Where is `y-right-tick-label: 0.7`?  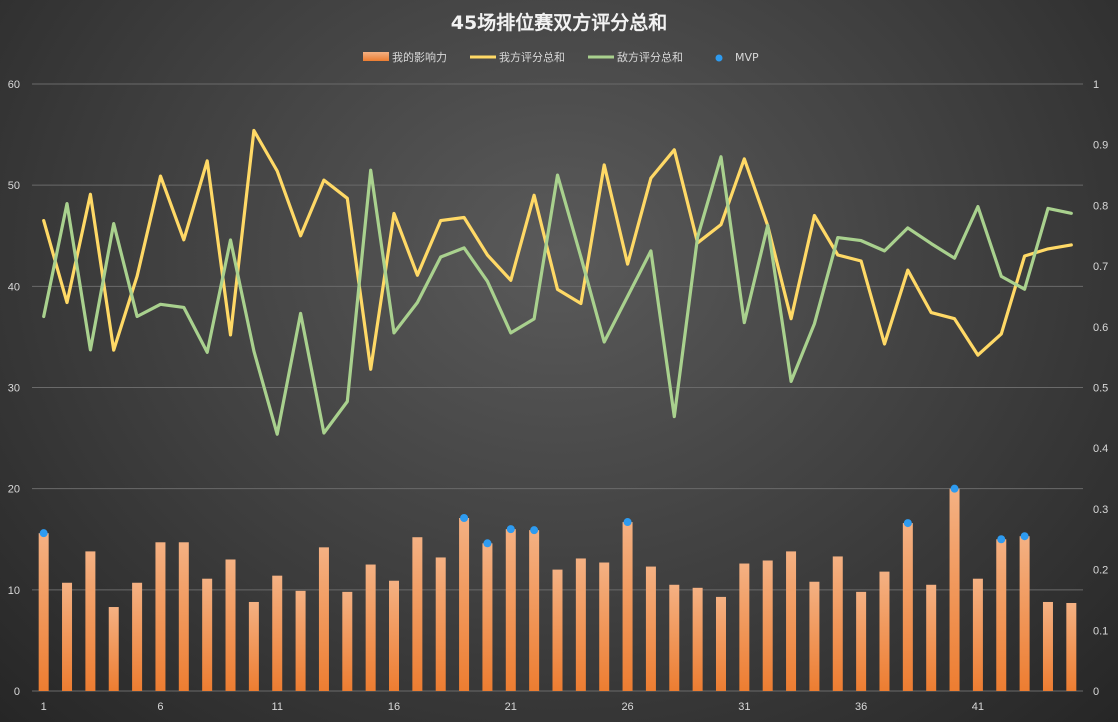
y-right-tick-label: 0.7 is located at coordinates (1100, 267).